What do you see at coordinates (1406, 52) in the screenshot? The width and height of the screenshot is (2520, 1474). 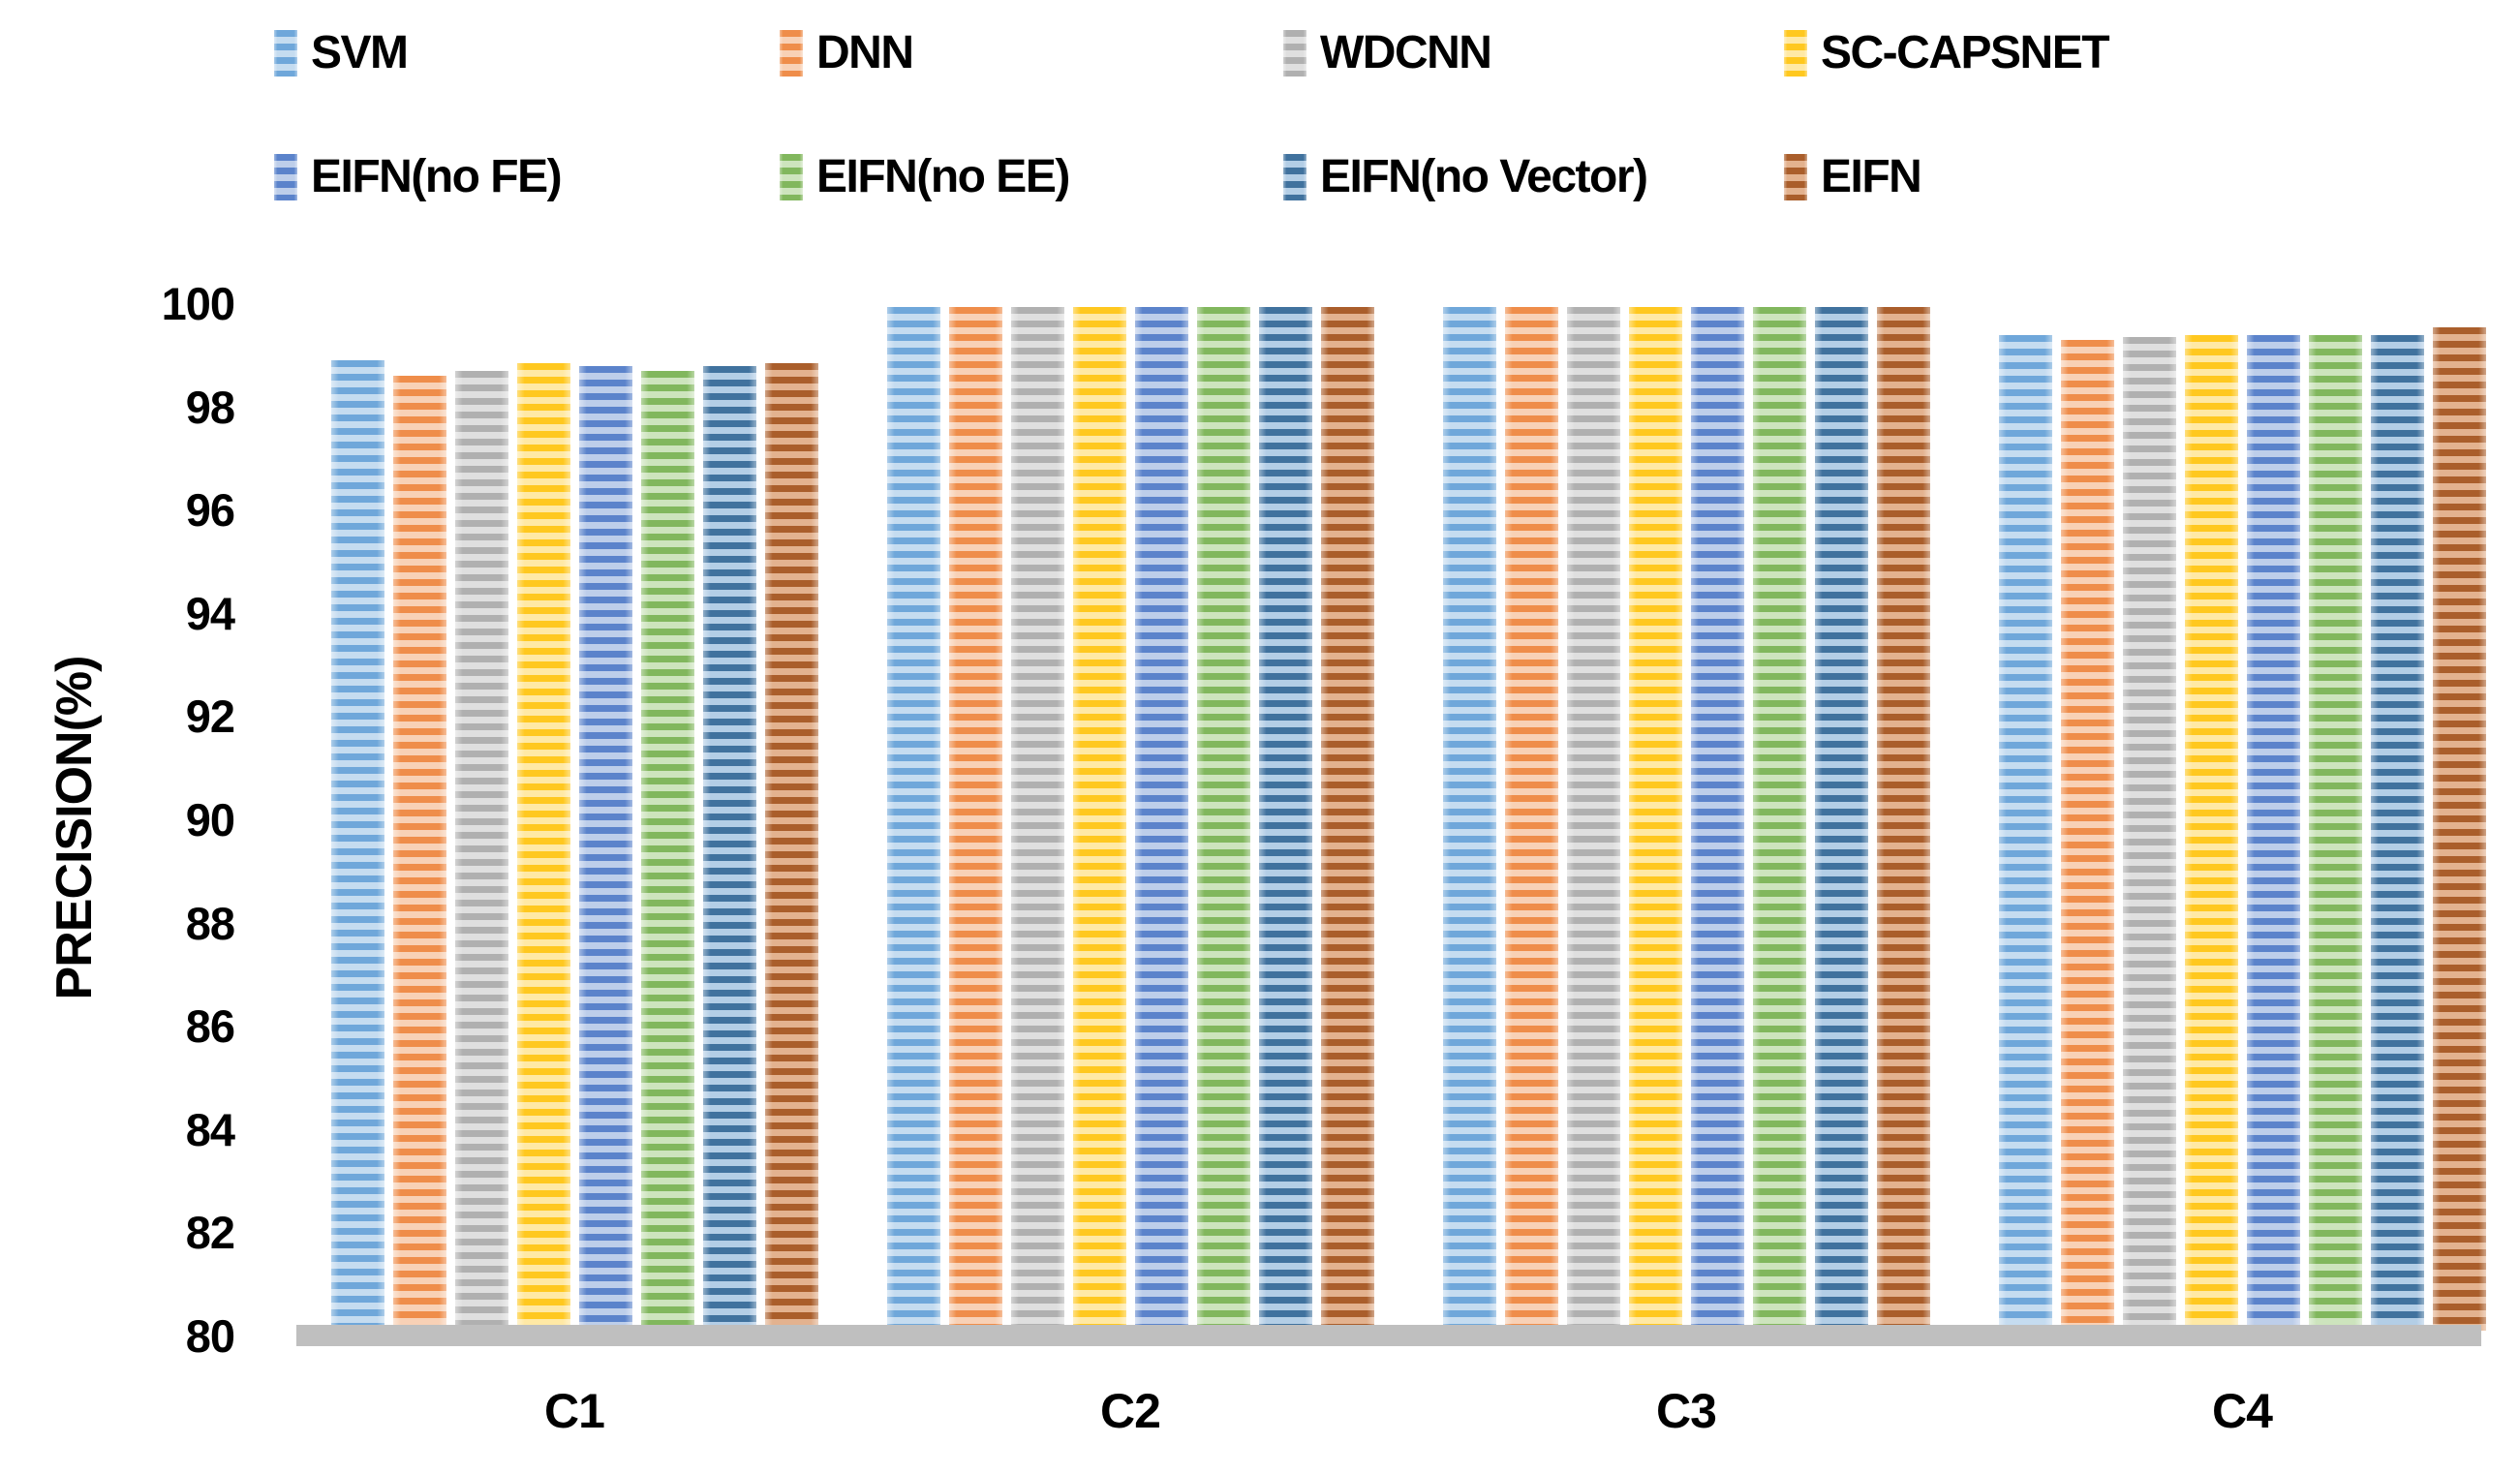 I see `legend-label: WDCNN` at bounding box center [1406, 52].